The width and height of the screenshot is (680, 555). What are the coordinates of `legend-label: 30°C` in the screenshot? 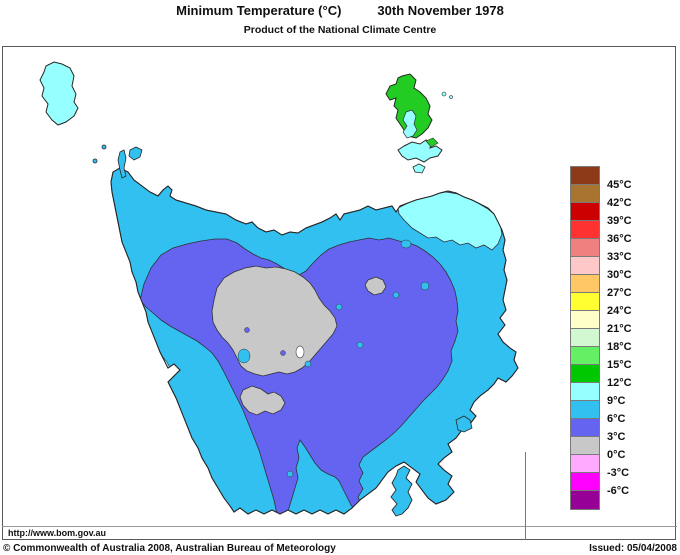 It's located at (619, 275).